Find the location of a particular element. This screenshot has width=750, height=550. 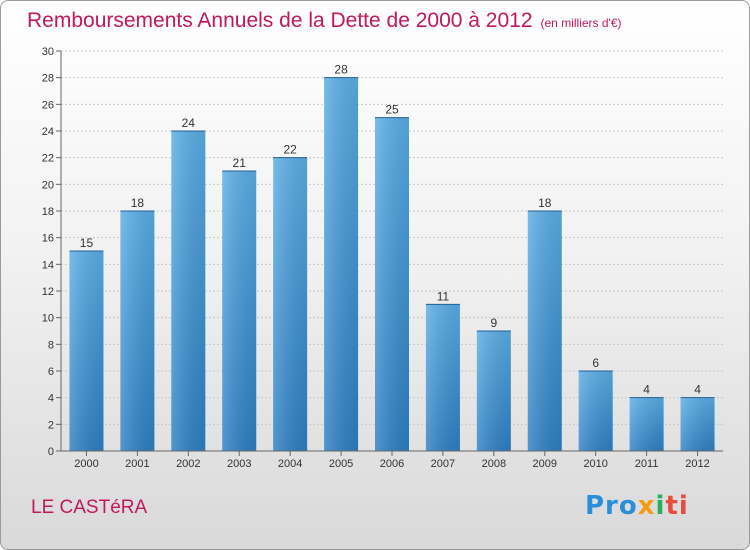

y-tick-label: 12 is located at coordinates (48, 292).